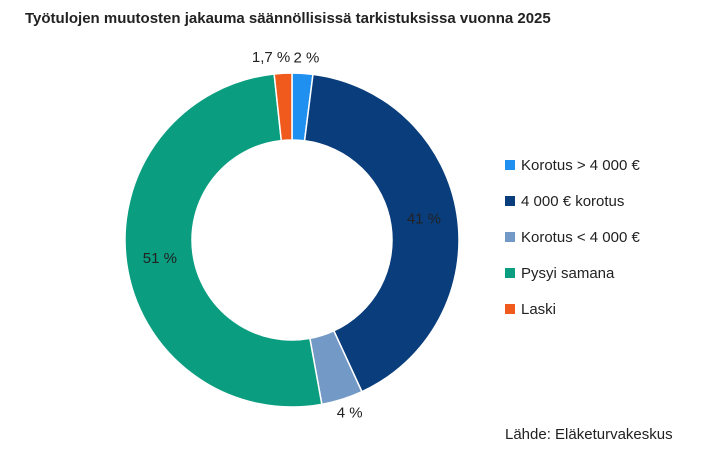 The height and width of the screenshot is (450, 703). Describe the element at coordinates (424, 219) in the screenshot. I see `data-label: 41 %` at that location.